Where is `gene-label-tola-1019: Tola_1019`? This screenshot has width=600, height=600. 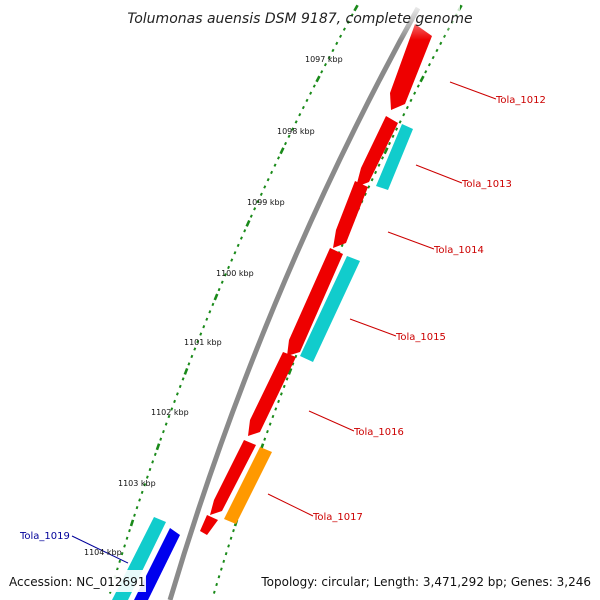
gene-label-tola-1019: Tola_1019 is located at coordinates (44, 536).